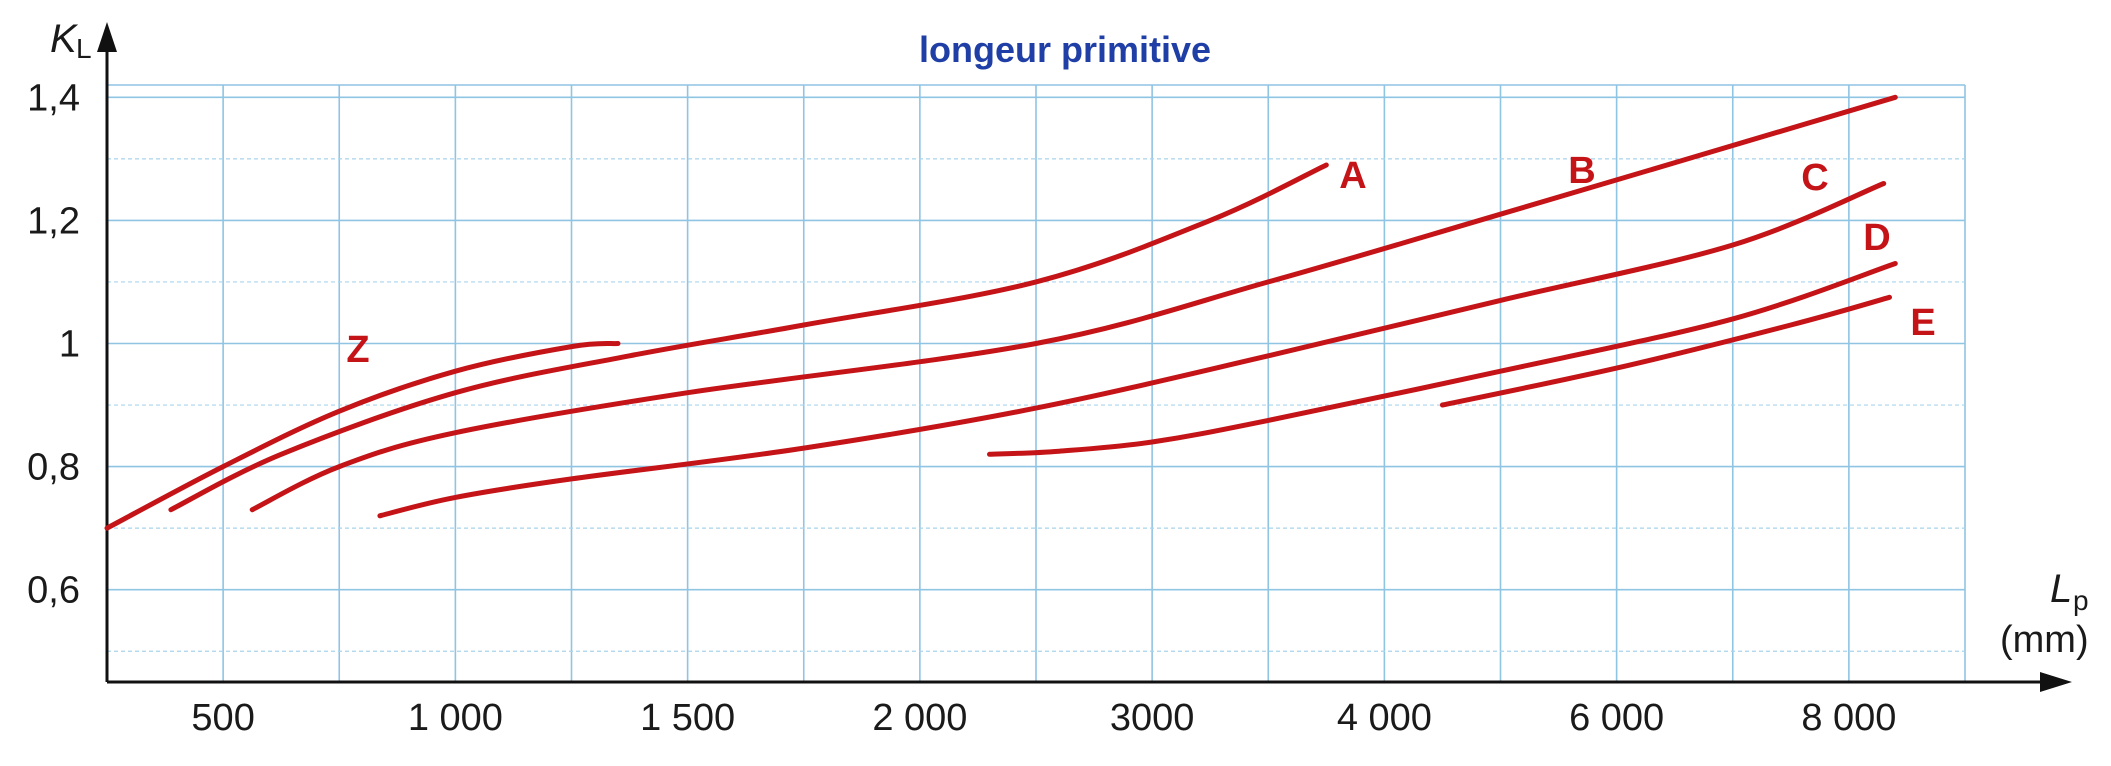 This screenshot has height=766, width=2111. Describe the element at coordinates (1616, 718) in the screenshot. I see `x-tick-label: 6 000` at that location.